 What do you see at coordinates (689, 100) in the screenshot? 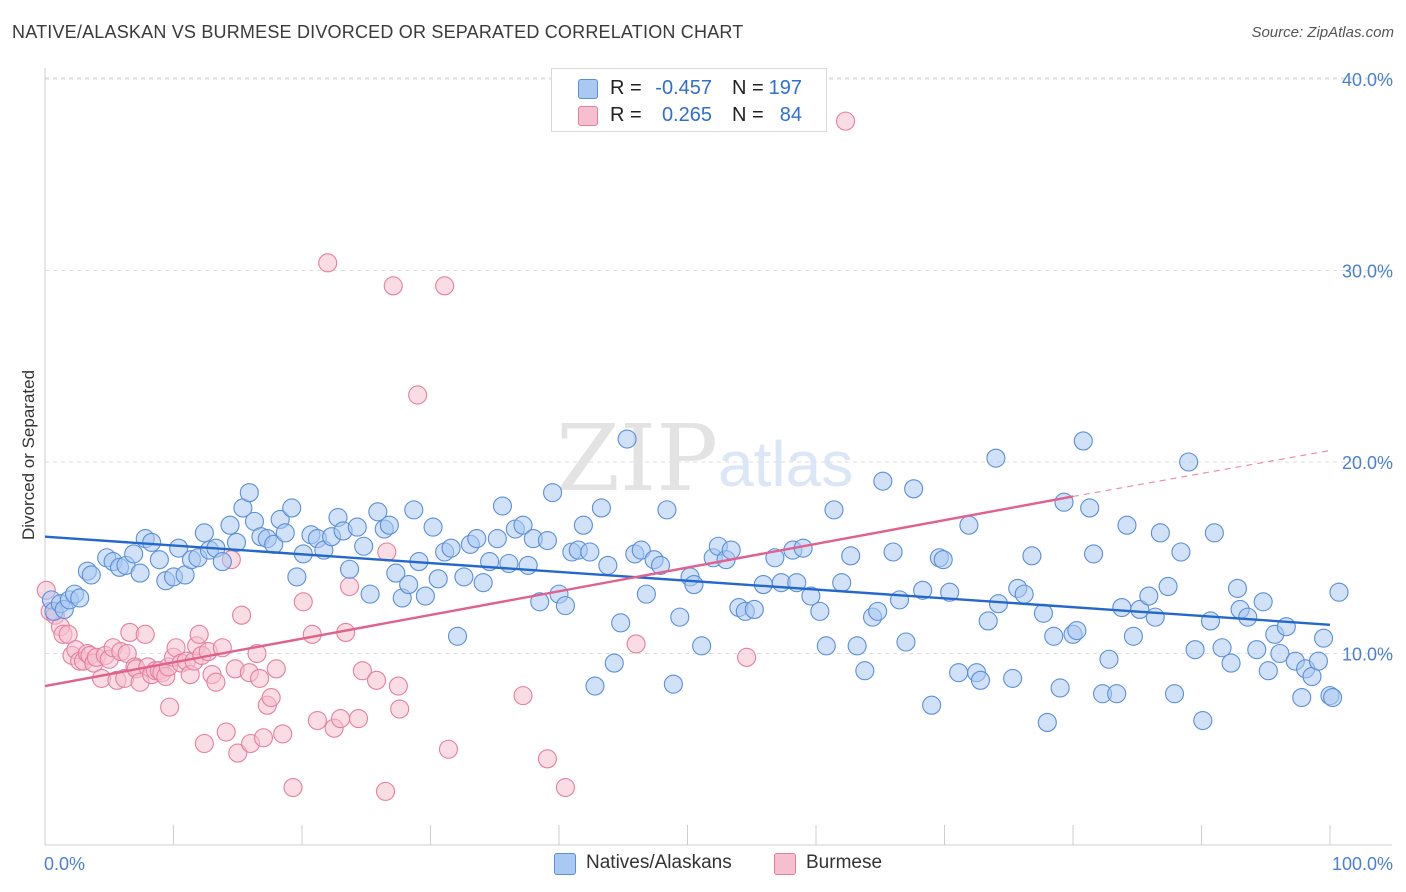
I see `stats-box: R = -0.457 N = 197 R = 0.265 N = 84` at bounding box center [689, 100].